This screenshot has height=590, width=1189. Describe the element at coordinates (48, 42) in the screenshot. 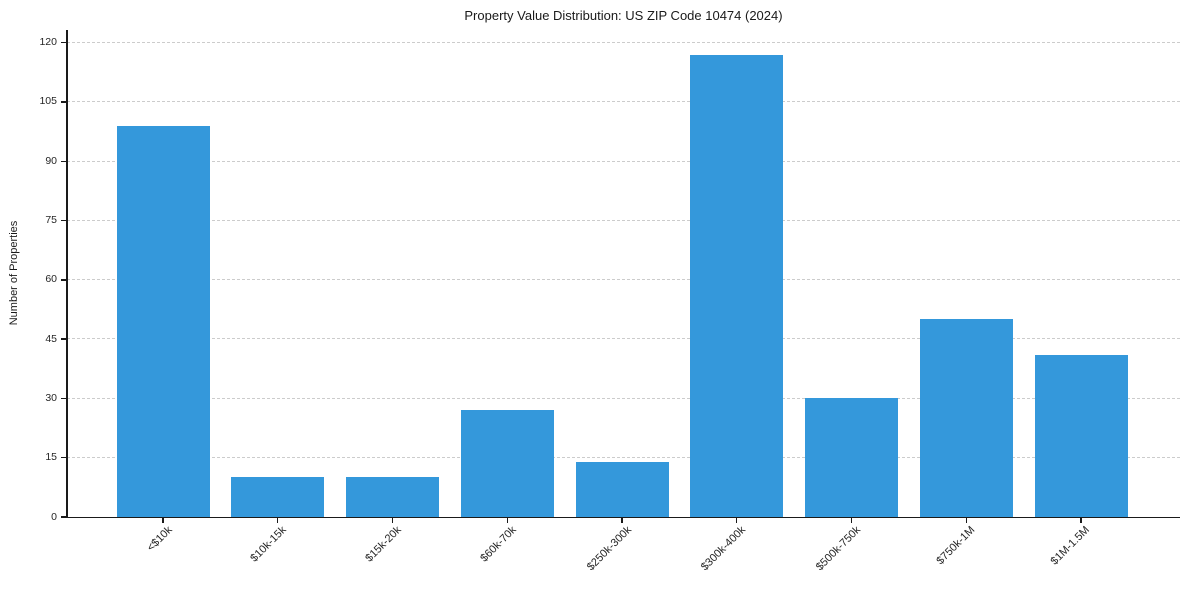

I see `y-tick-label-120: 120` at that location.